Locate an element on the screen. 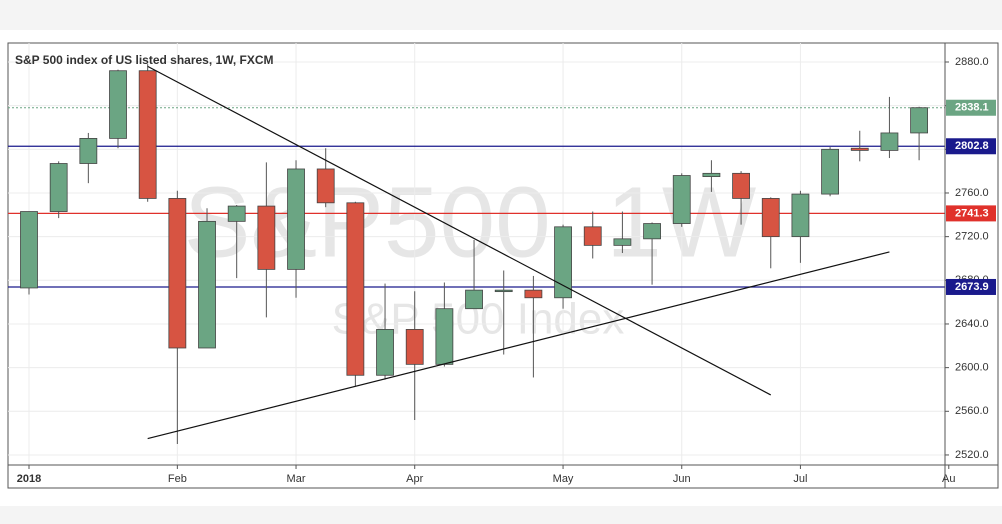 This screenshot has height=524, width=1002. level-label: 2802.8 is located at coordinates (972, 146).